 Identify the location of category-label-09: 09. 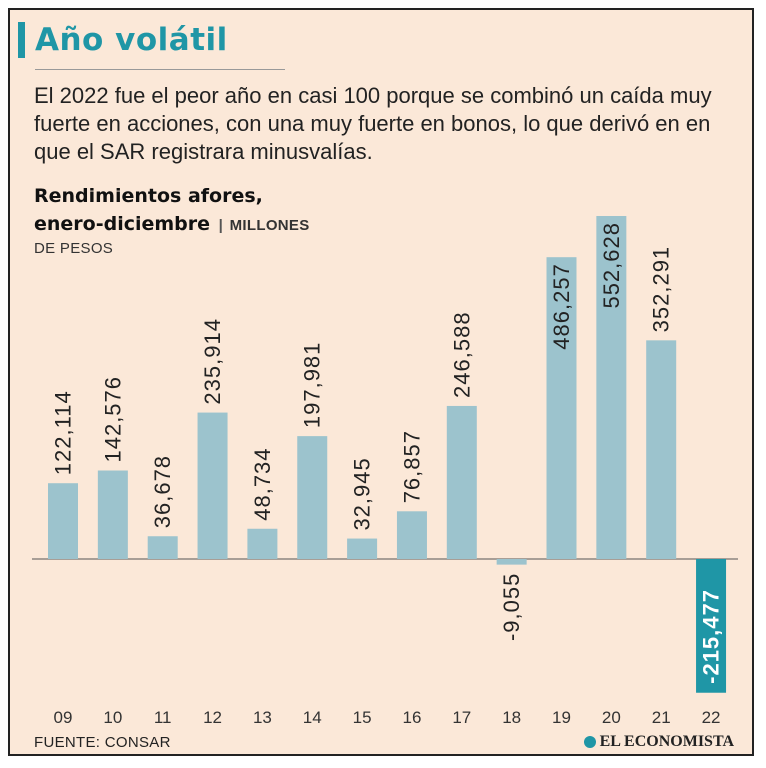
(63, 717).